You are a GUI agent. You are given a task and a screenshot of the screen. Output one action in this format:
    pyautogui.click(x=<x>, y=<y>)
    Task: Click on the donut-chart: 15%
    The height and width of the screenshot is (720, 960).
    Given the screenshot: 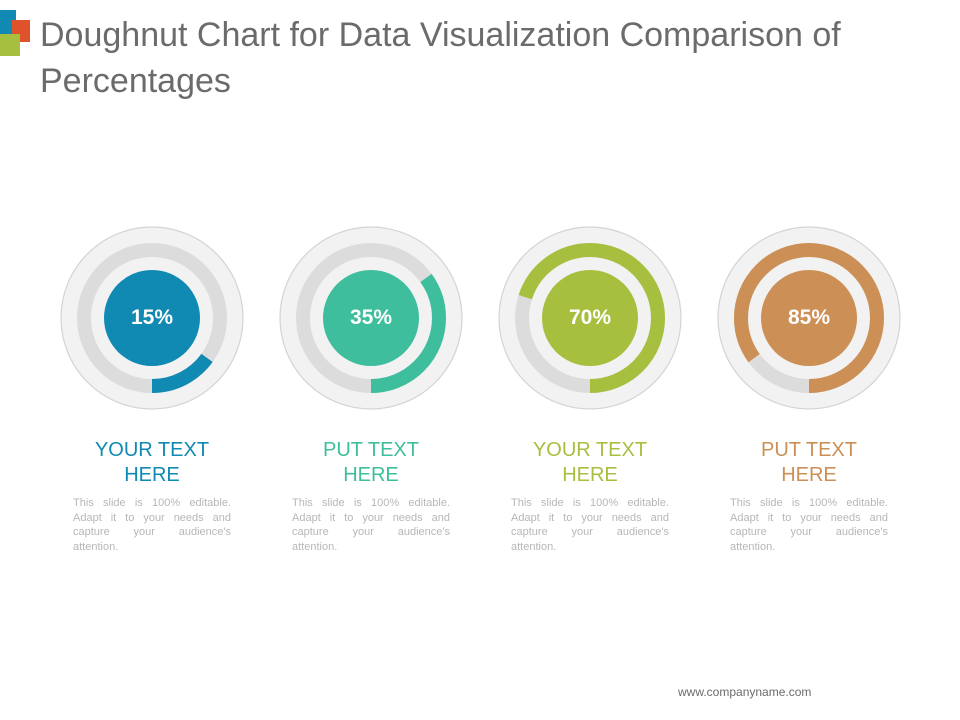 What is the action you would take?
    pyautogui.click(x=152, y=318)
    